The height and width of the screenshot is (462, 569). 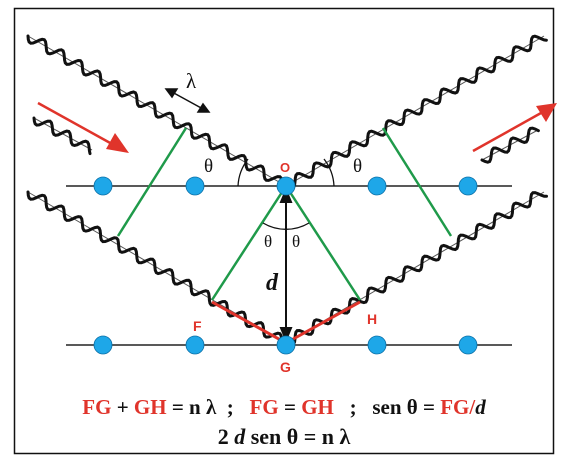 I want to click on point-label-O: O, so click(x=285, y=167).